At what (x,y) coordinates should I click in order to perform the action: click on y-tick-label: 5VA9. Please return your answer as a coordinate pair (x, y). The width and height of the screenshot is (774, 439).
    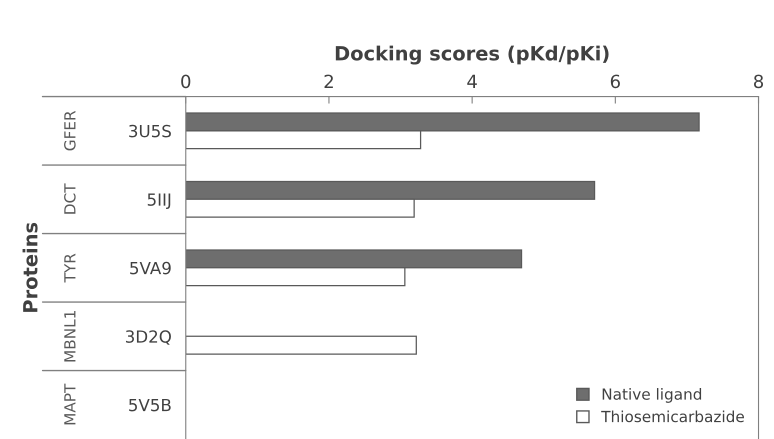
    Looking at the image, I should click on (150, 268).